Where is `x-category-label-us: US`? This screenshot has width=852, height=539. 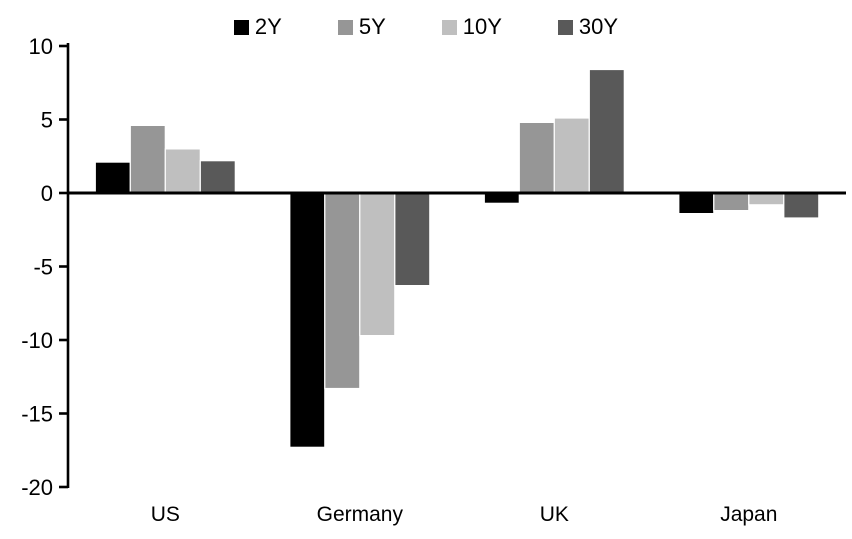
x-category-label-us: US is located at coordinates (165, 514).